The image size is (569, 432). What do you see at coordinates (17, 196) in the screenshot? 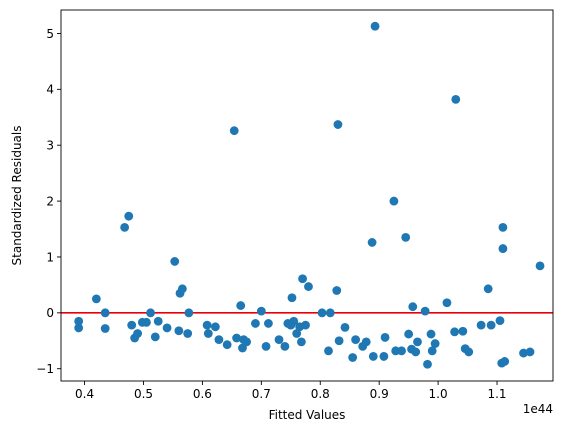
I see `y-axis-label: Standardized Residuals` at bounding box center [17, 196].